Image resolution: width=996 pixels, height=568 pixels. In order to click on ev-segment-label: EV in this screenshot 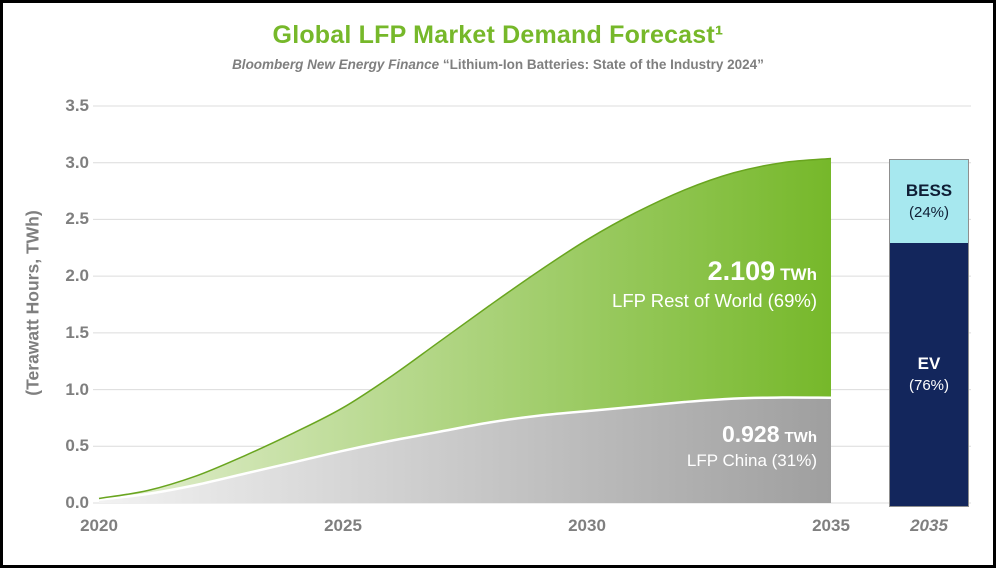, I will do `click(929, 364)`.